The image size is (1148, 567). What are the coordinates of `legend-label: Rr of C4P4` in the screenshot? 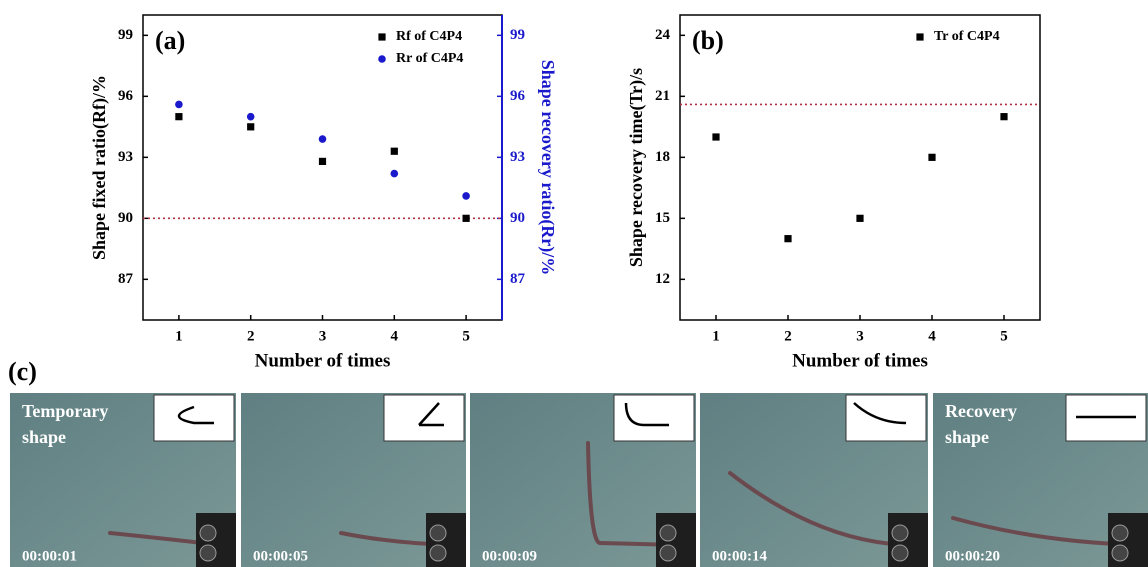 It's located at (429, 58).